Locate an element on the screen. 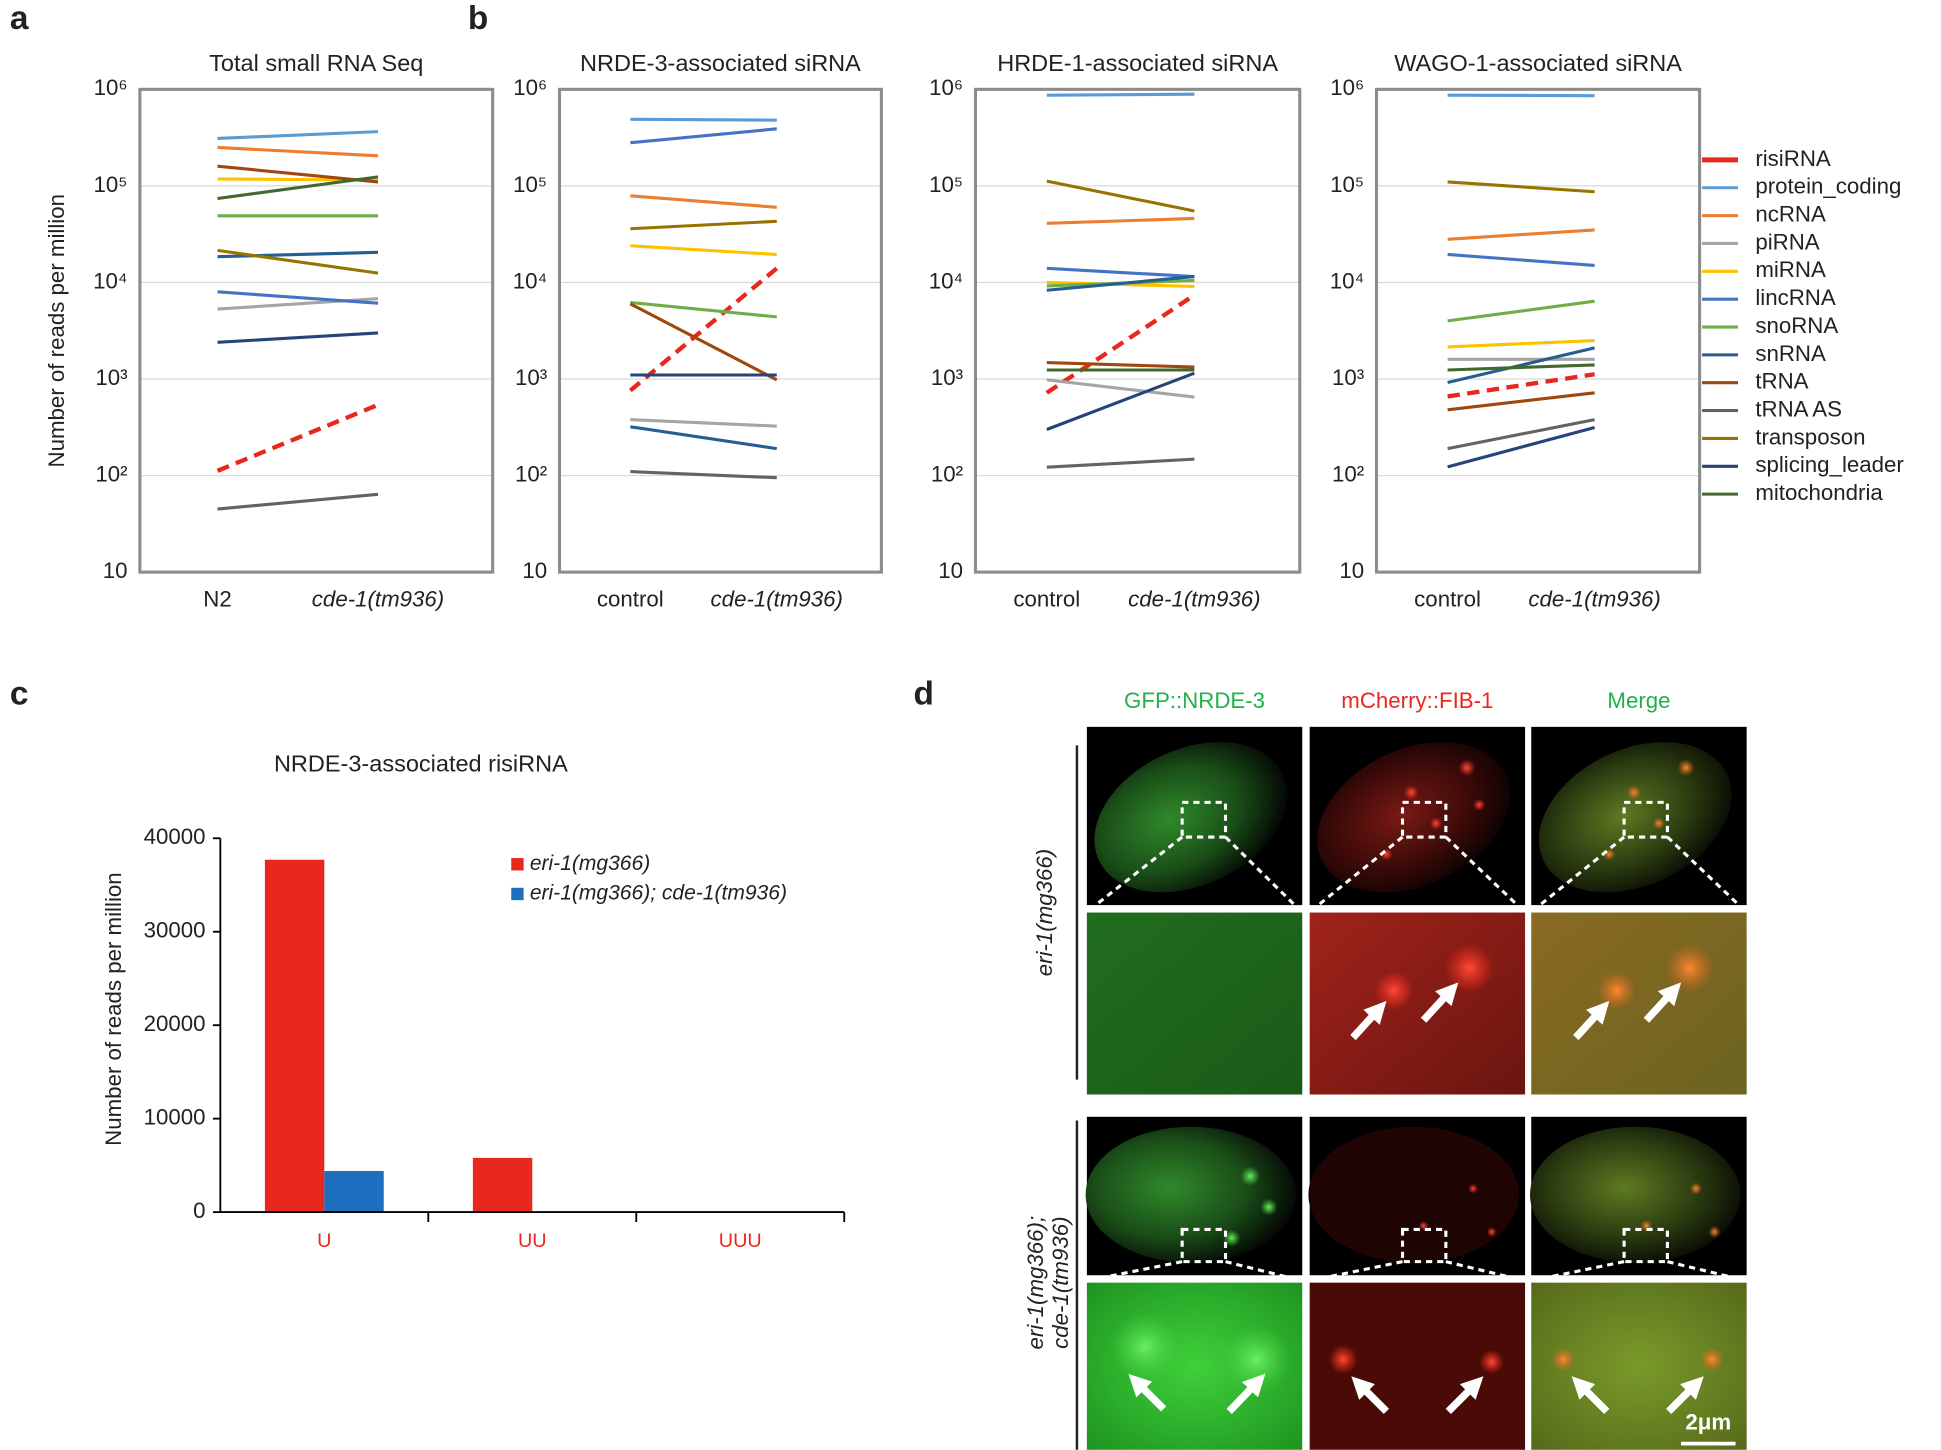 The width and height of the screenshot is (1941, 1450). panel-label: c is located at coordinates (19, 694).